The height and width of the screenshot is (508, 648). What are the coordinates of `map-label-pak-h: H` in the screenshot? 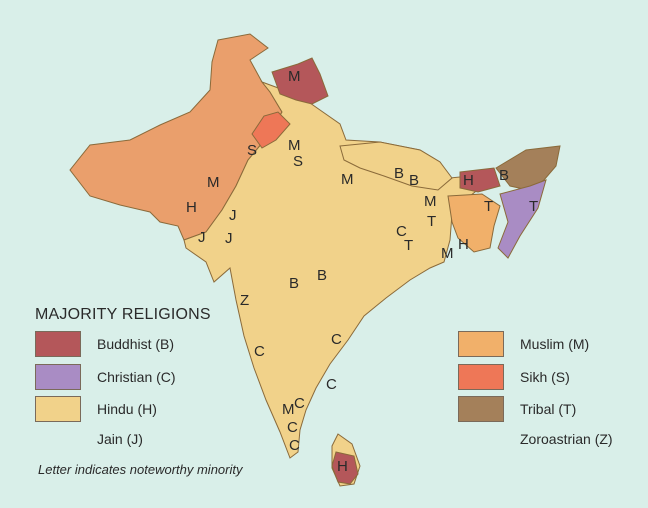 It's located at (191, 207).